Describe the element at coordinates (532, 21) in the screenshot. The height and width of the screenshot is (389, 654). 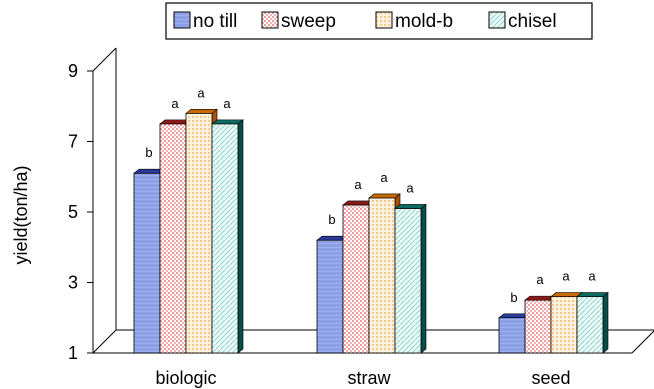
I see `legend-label: chisel` at that location.